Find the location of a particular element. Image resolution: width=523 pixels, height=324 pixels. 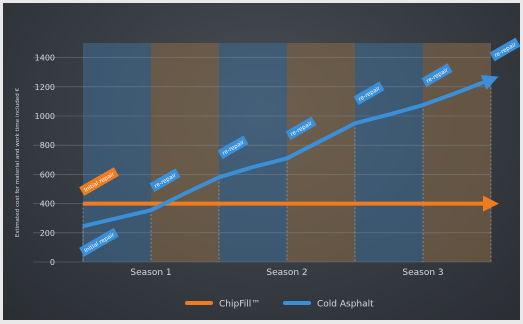

y-tick-label: 1200 is located at coordinates (45, 87).